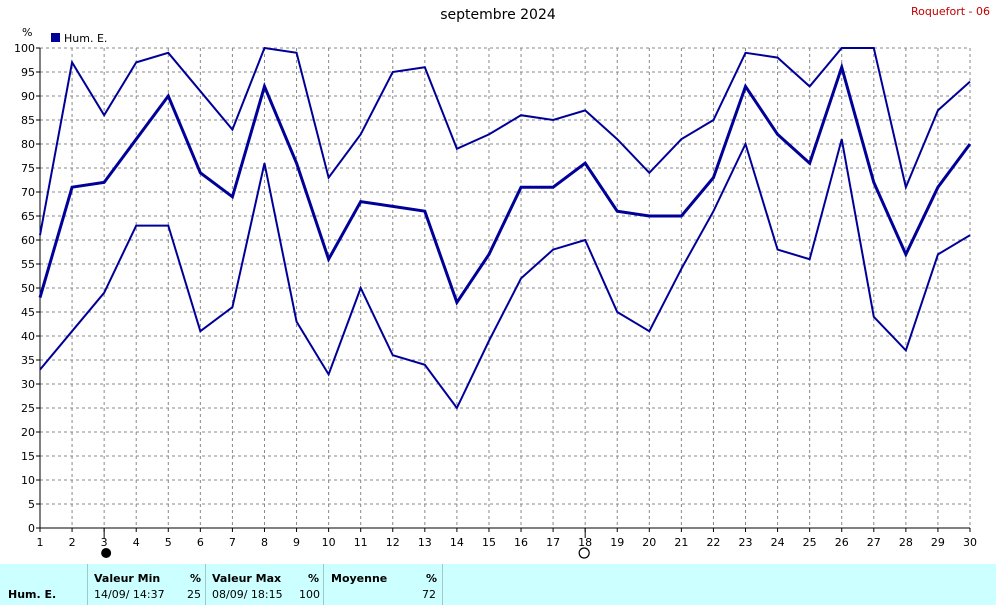 This screenshot has height=605, width=996. I want to click on y-tick-label: 90, so click(28, 96).